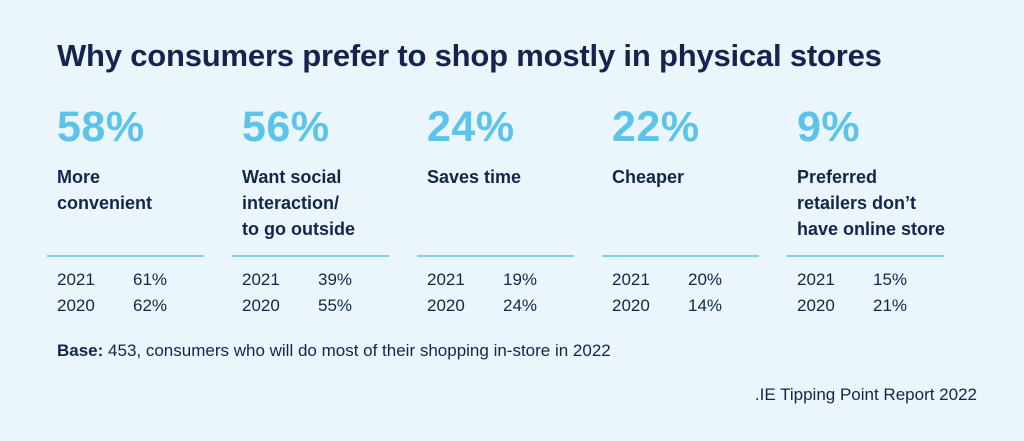 This screenshot has width=1024, height=441. I want to click on stat-label: Want social interaction/to go outside, so click(322, 204).